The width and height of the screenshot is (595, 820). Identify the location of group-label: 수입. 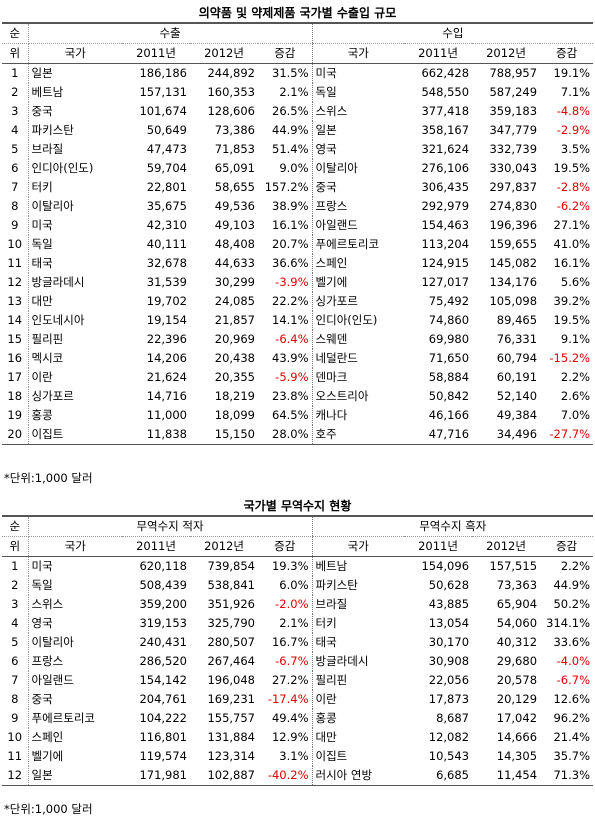
(452, 33).